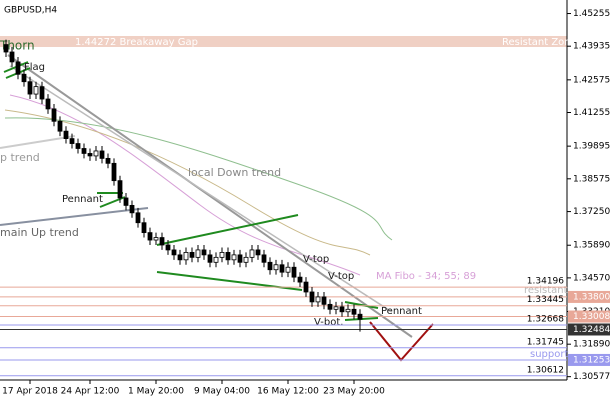 The width and height of the screenshot is (610, 400). Describe the element at coordinates (17, 46) in the screenshot. I see `annotation: Thorn` at that location.